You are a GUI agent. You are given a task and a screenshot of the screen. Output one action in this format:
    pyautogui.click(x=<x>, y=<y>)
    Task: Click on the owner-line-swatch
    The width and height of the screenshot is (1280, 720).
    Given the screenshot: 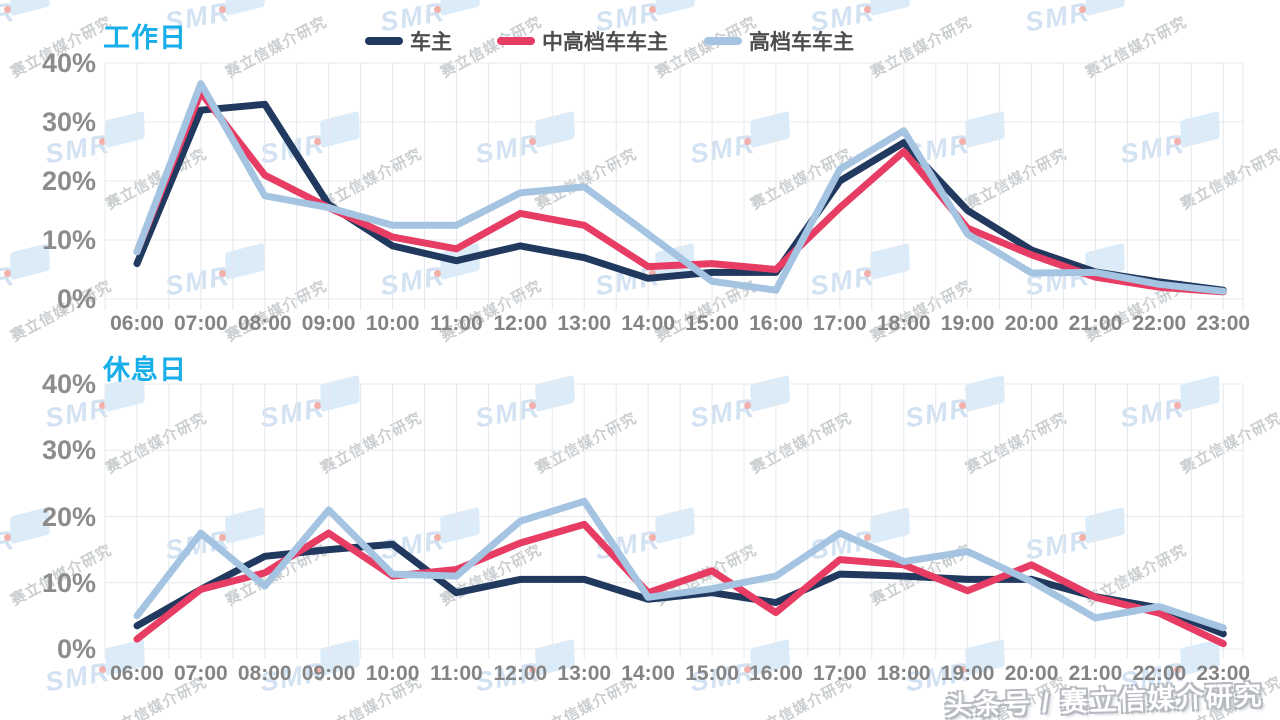 What is the action you would take?
    pyautogui.click(x=384, y=41)
    